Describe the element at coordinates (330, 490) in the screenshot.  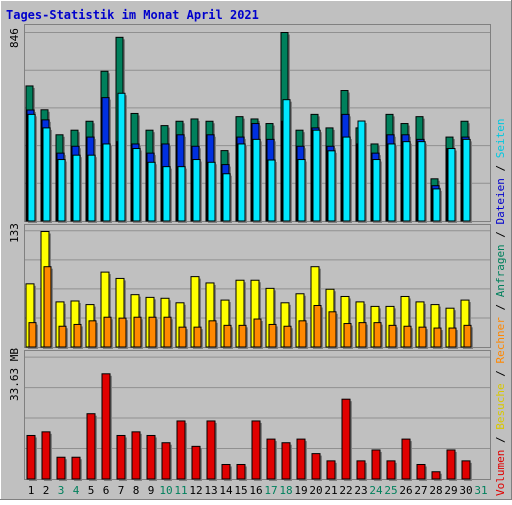
I see `x-label-day-21: 21` at that location.